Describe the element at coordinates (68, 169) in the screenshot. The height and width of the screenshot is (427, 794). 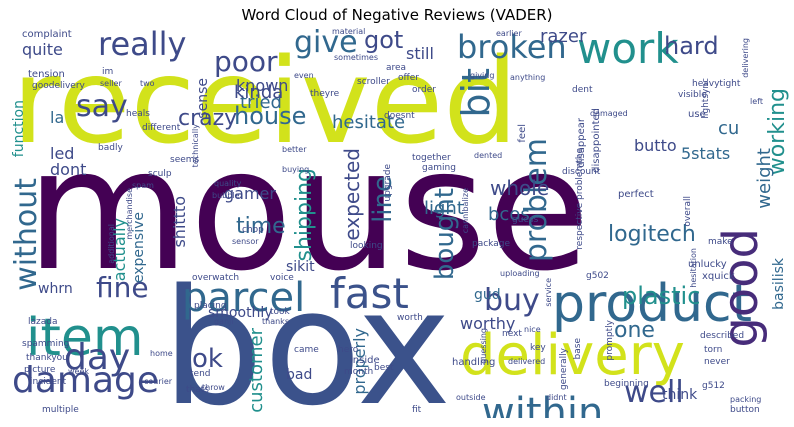
I see `cloud-word: dont` at that location.